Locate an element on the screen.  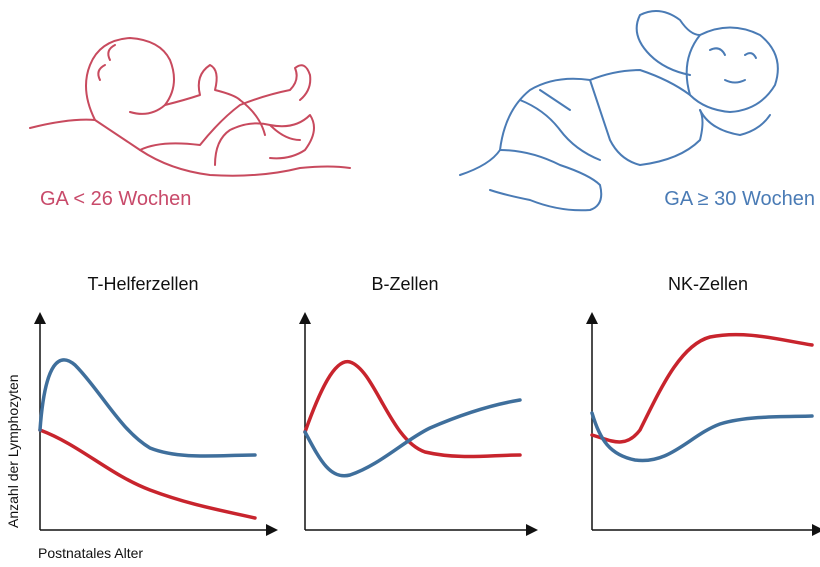
y-axis-label: Anzahl der Lymphozyten is located at coordinates (13, 451).